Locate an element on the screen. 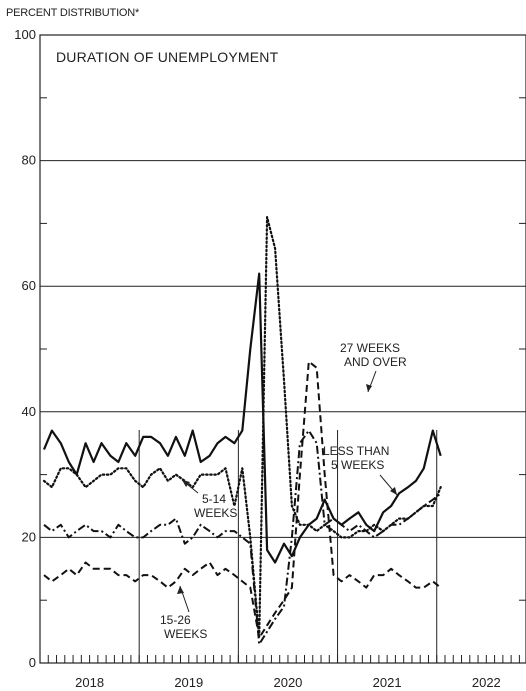  annotation-27-weeks-line2: AND OVER is located at coordinates (375, 362).